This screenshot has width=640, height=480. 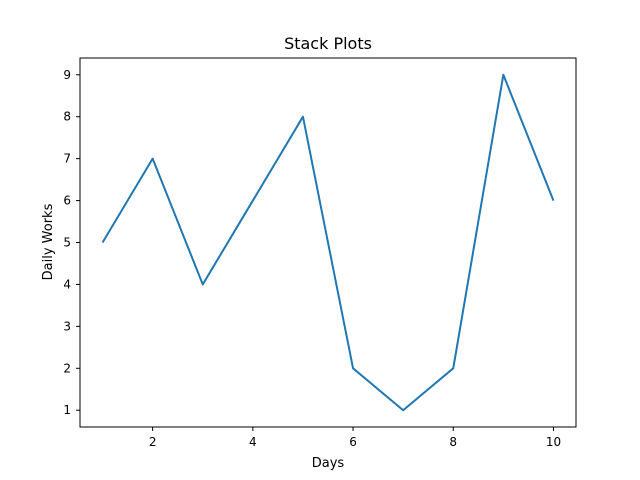 What do you see at coordinates (67, 201) in the screenshot?
I see `y-tick-label: 6` at bounding box center [67, 201].